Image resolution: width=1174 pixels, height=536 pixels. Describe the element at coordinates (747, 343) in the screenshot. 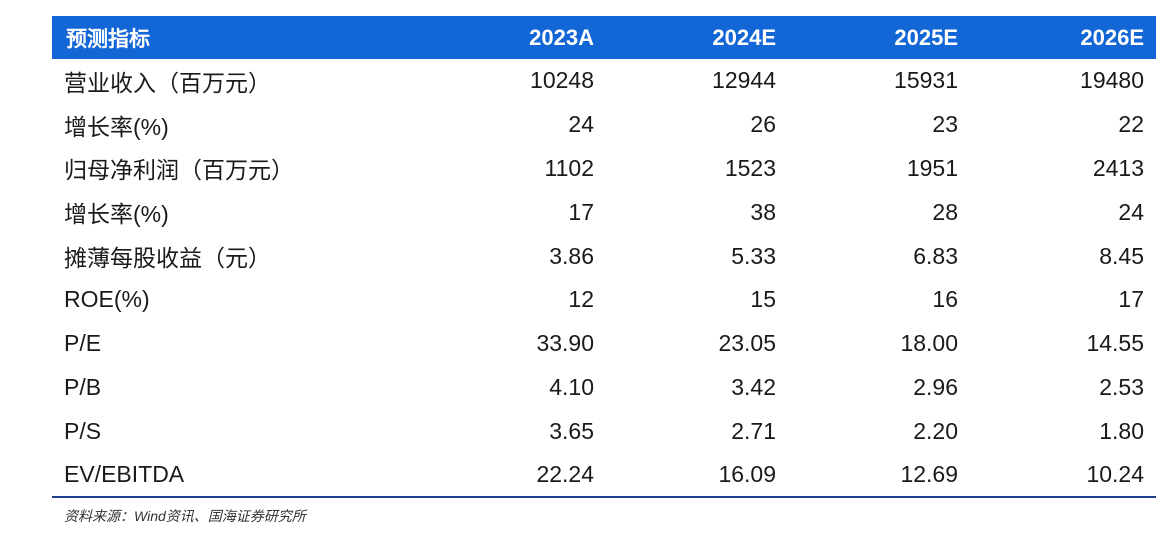

I see `table-cell: 23.05` at that location.